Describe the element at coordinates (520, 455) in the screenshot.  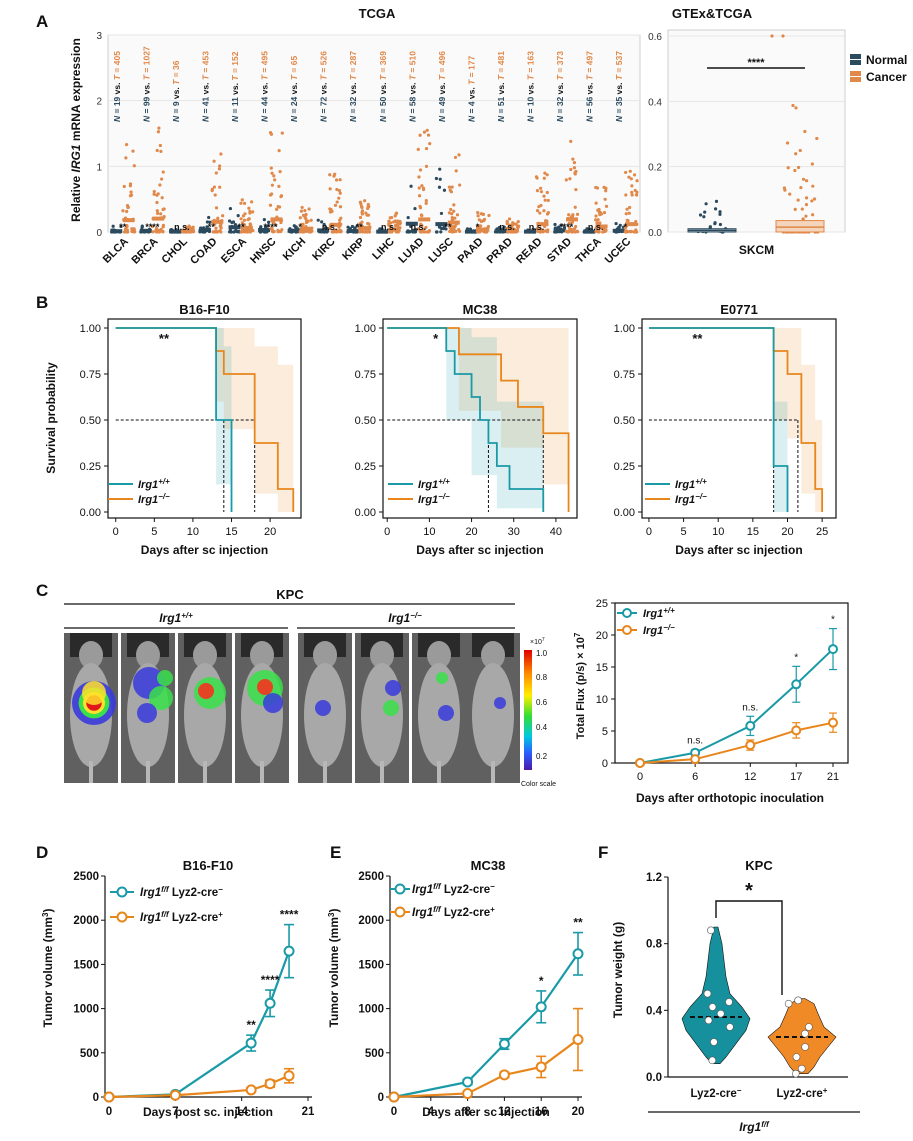
I see `ci-band-wt` at that location.